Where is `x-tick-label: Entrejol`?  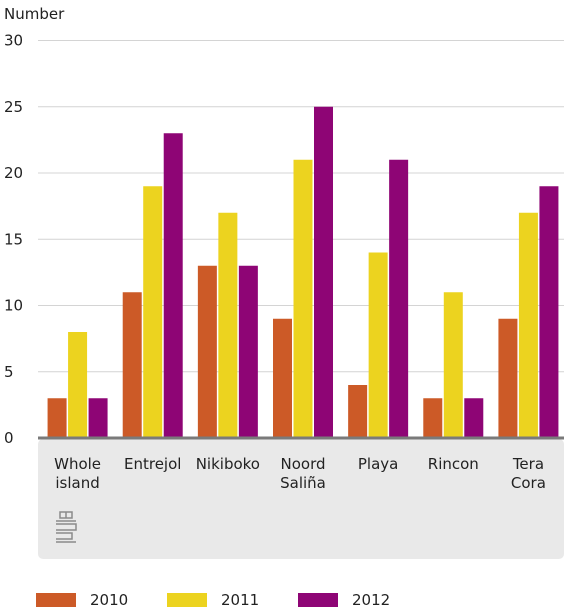
x-tick-label: Entrejol is located at coordinates (152, 464).